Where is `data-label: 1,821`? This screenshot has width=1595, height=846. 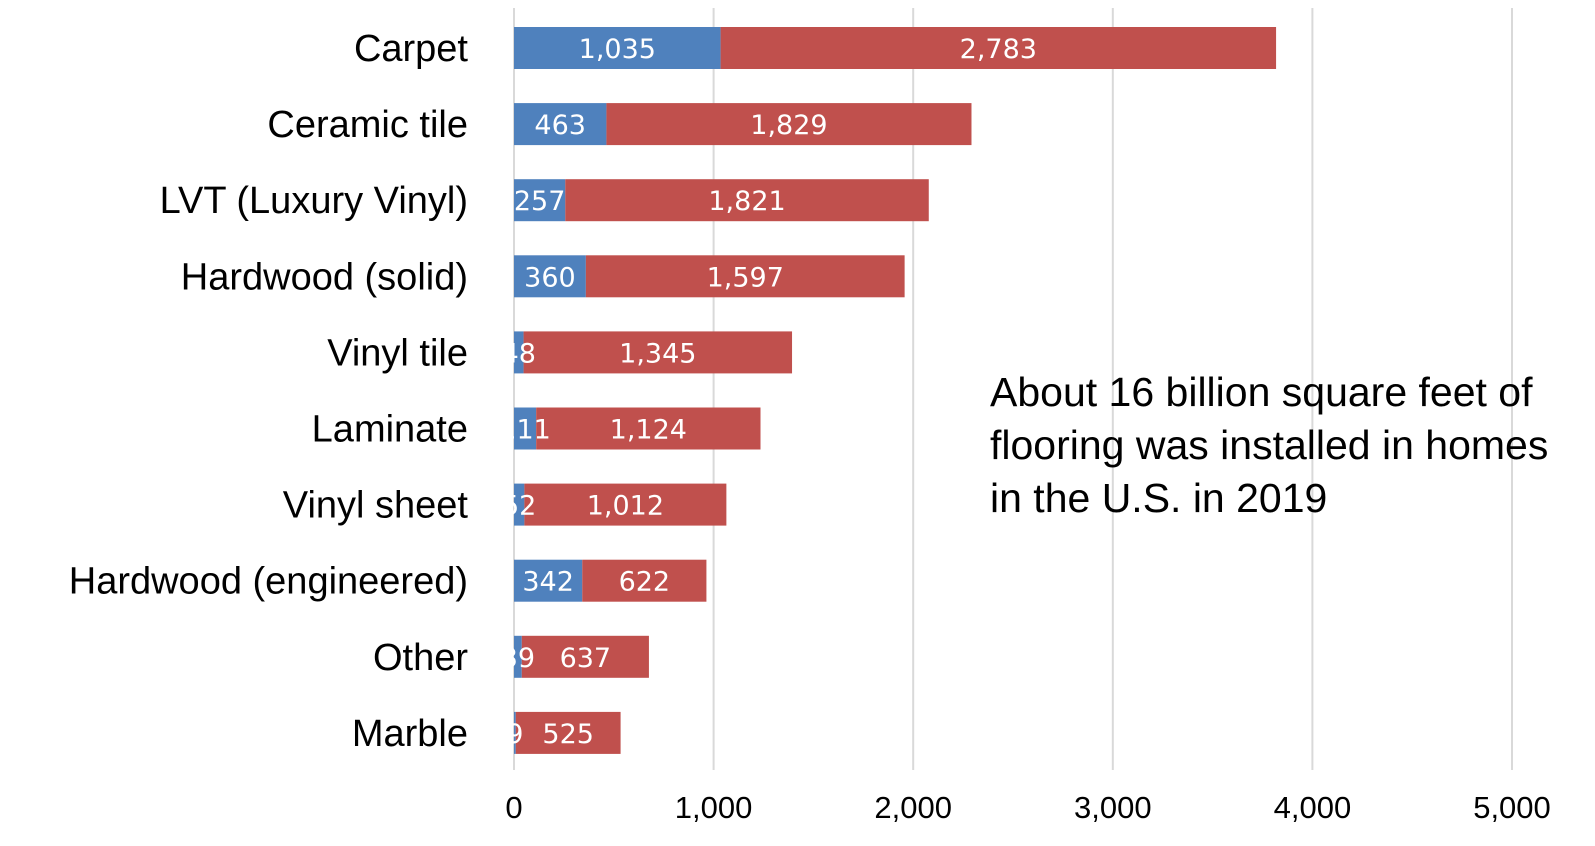 data-label: 1,821 is located at coordinates (746, 201).